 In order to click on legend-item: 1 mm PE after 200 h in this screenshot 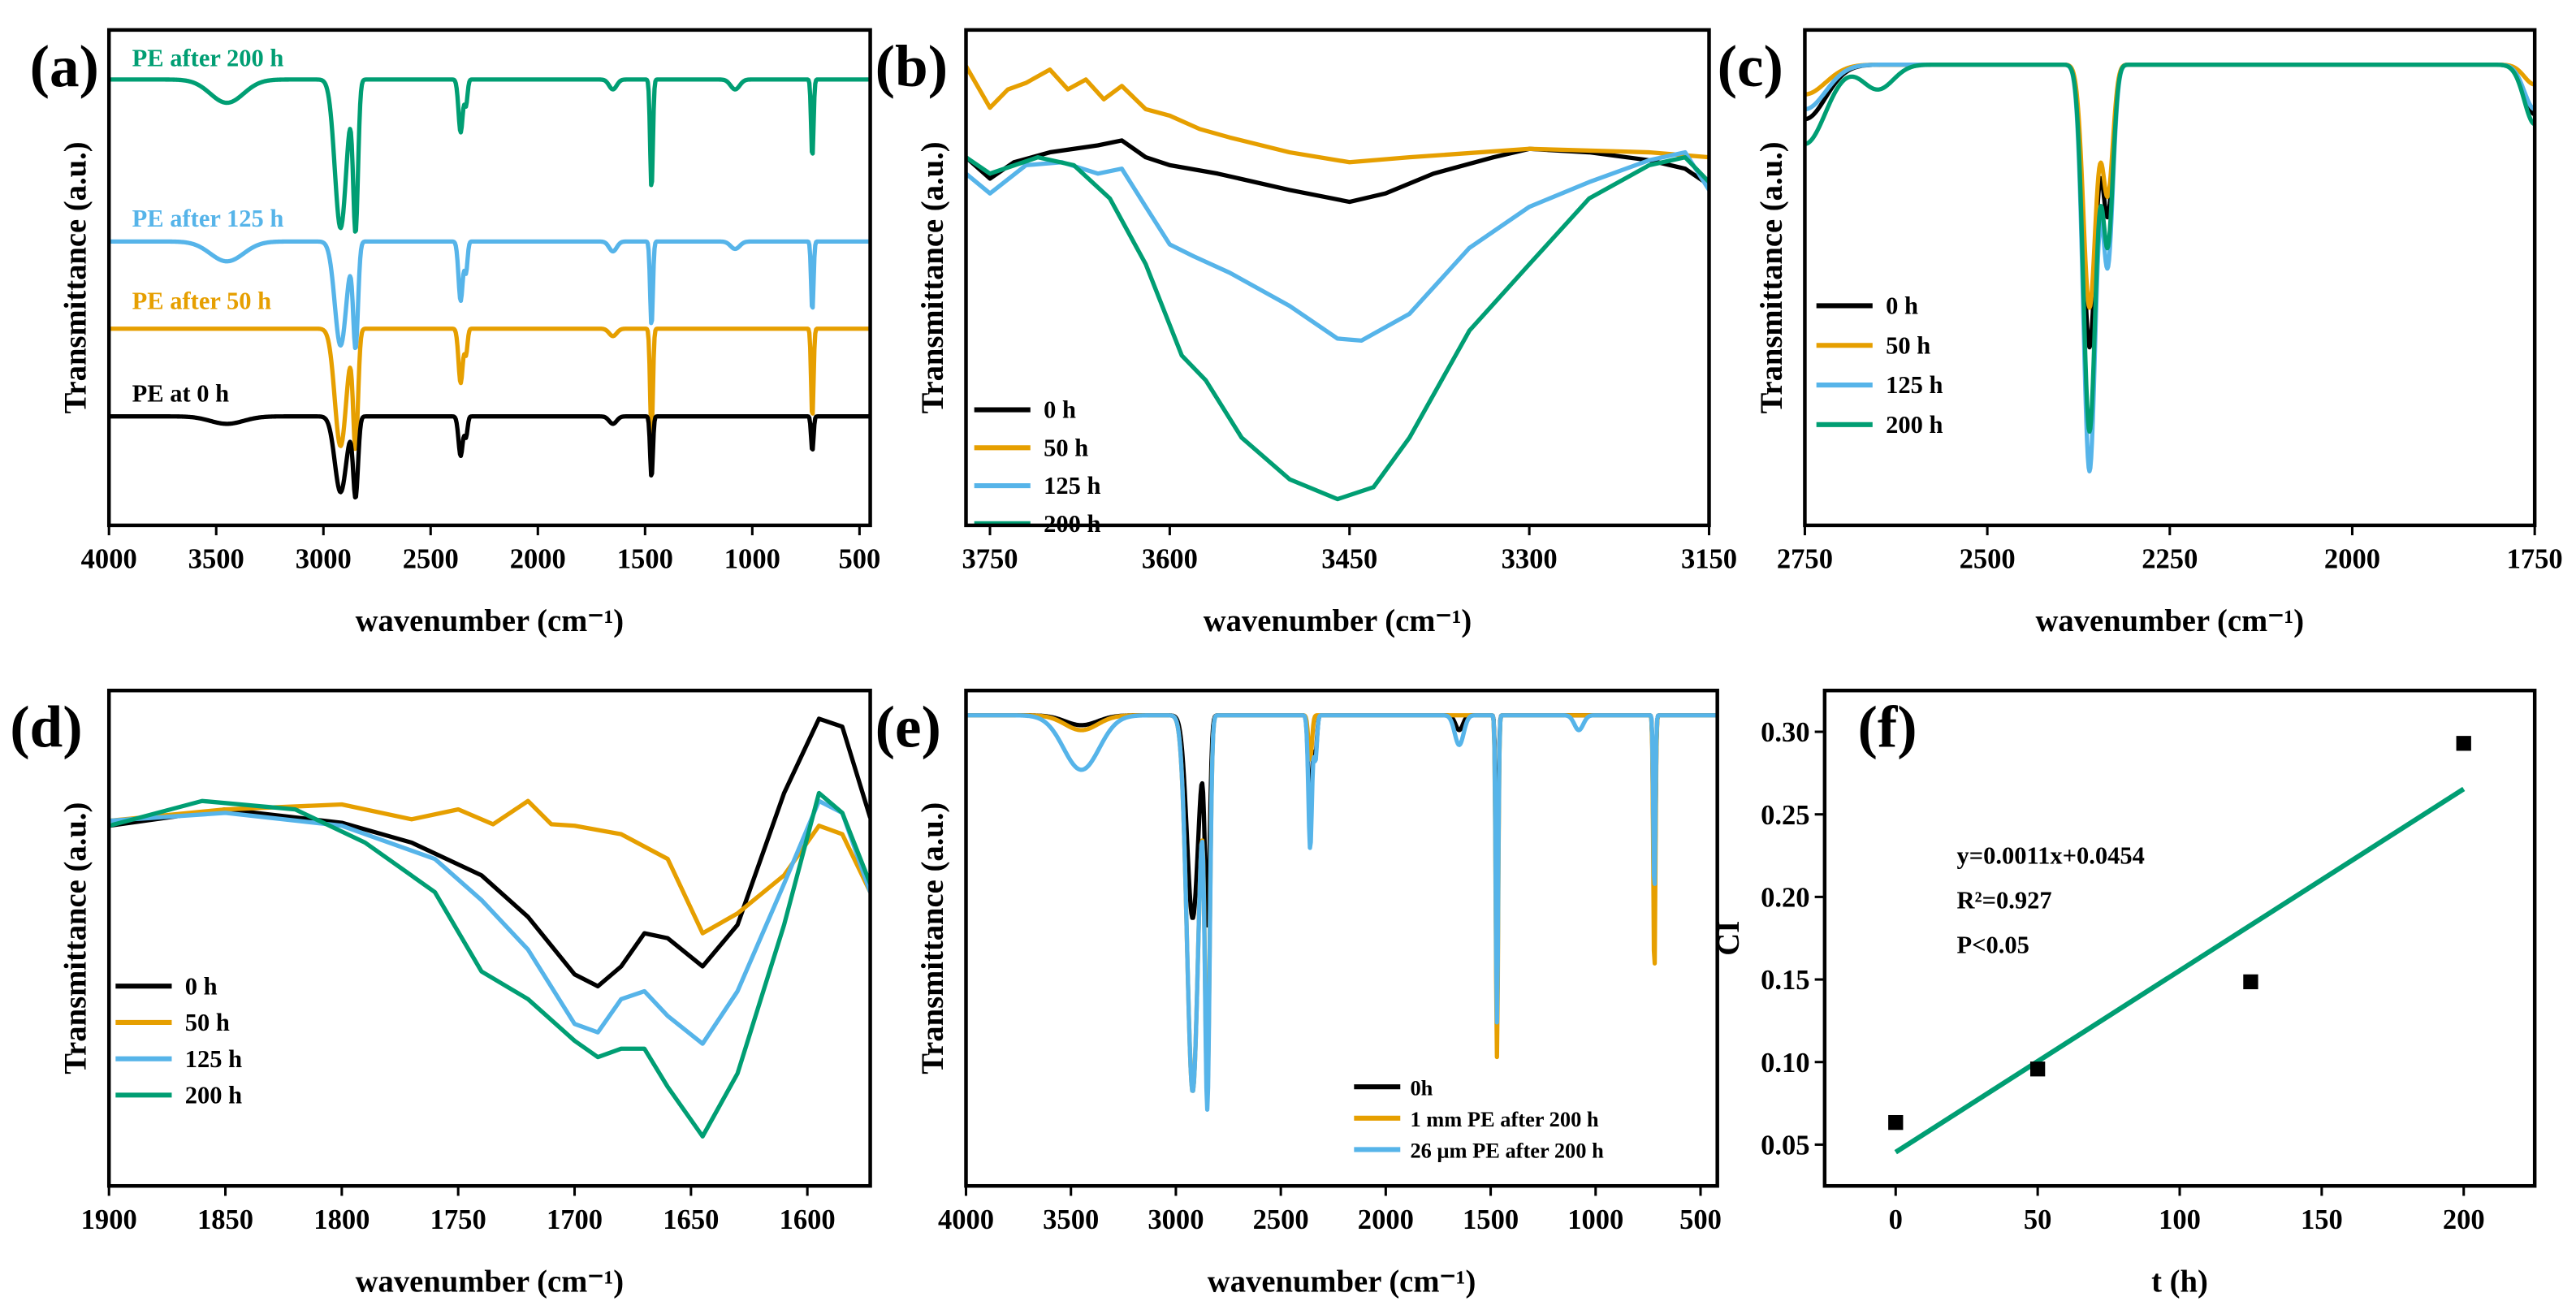, I will do `click(1477, 1119)`.